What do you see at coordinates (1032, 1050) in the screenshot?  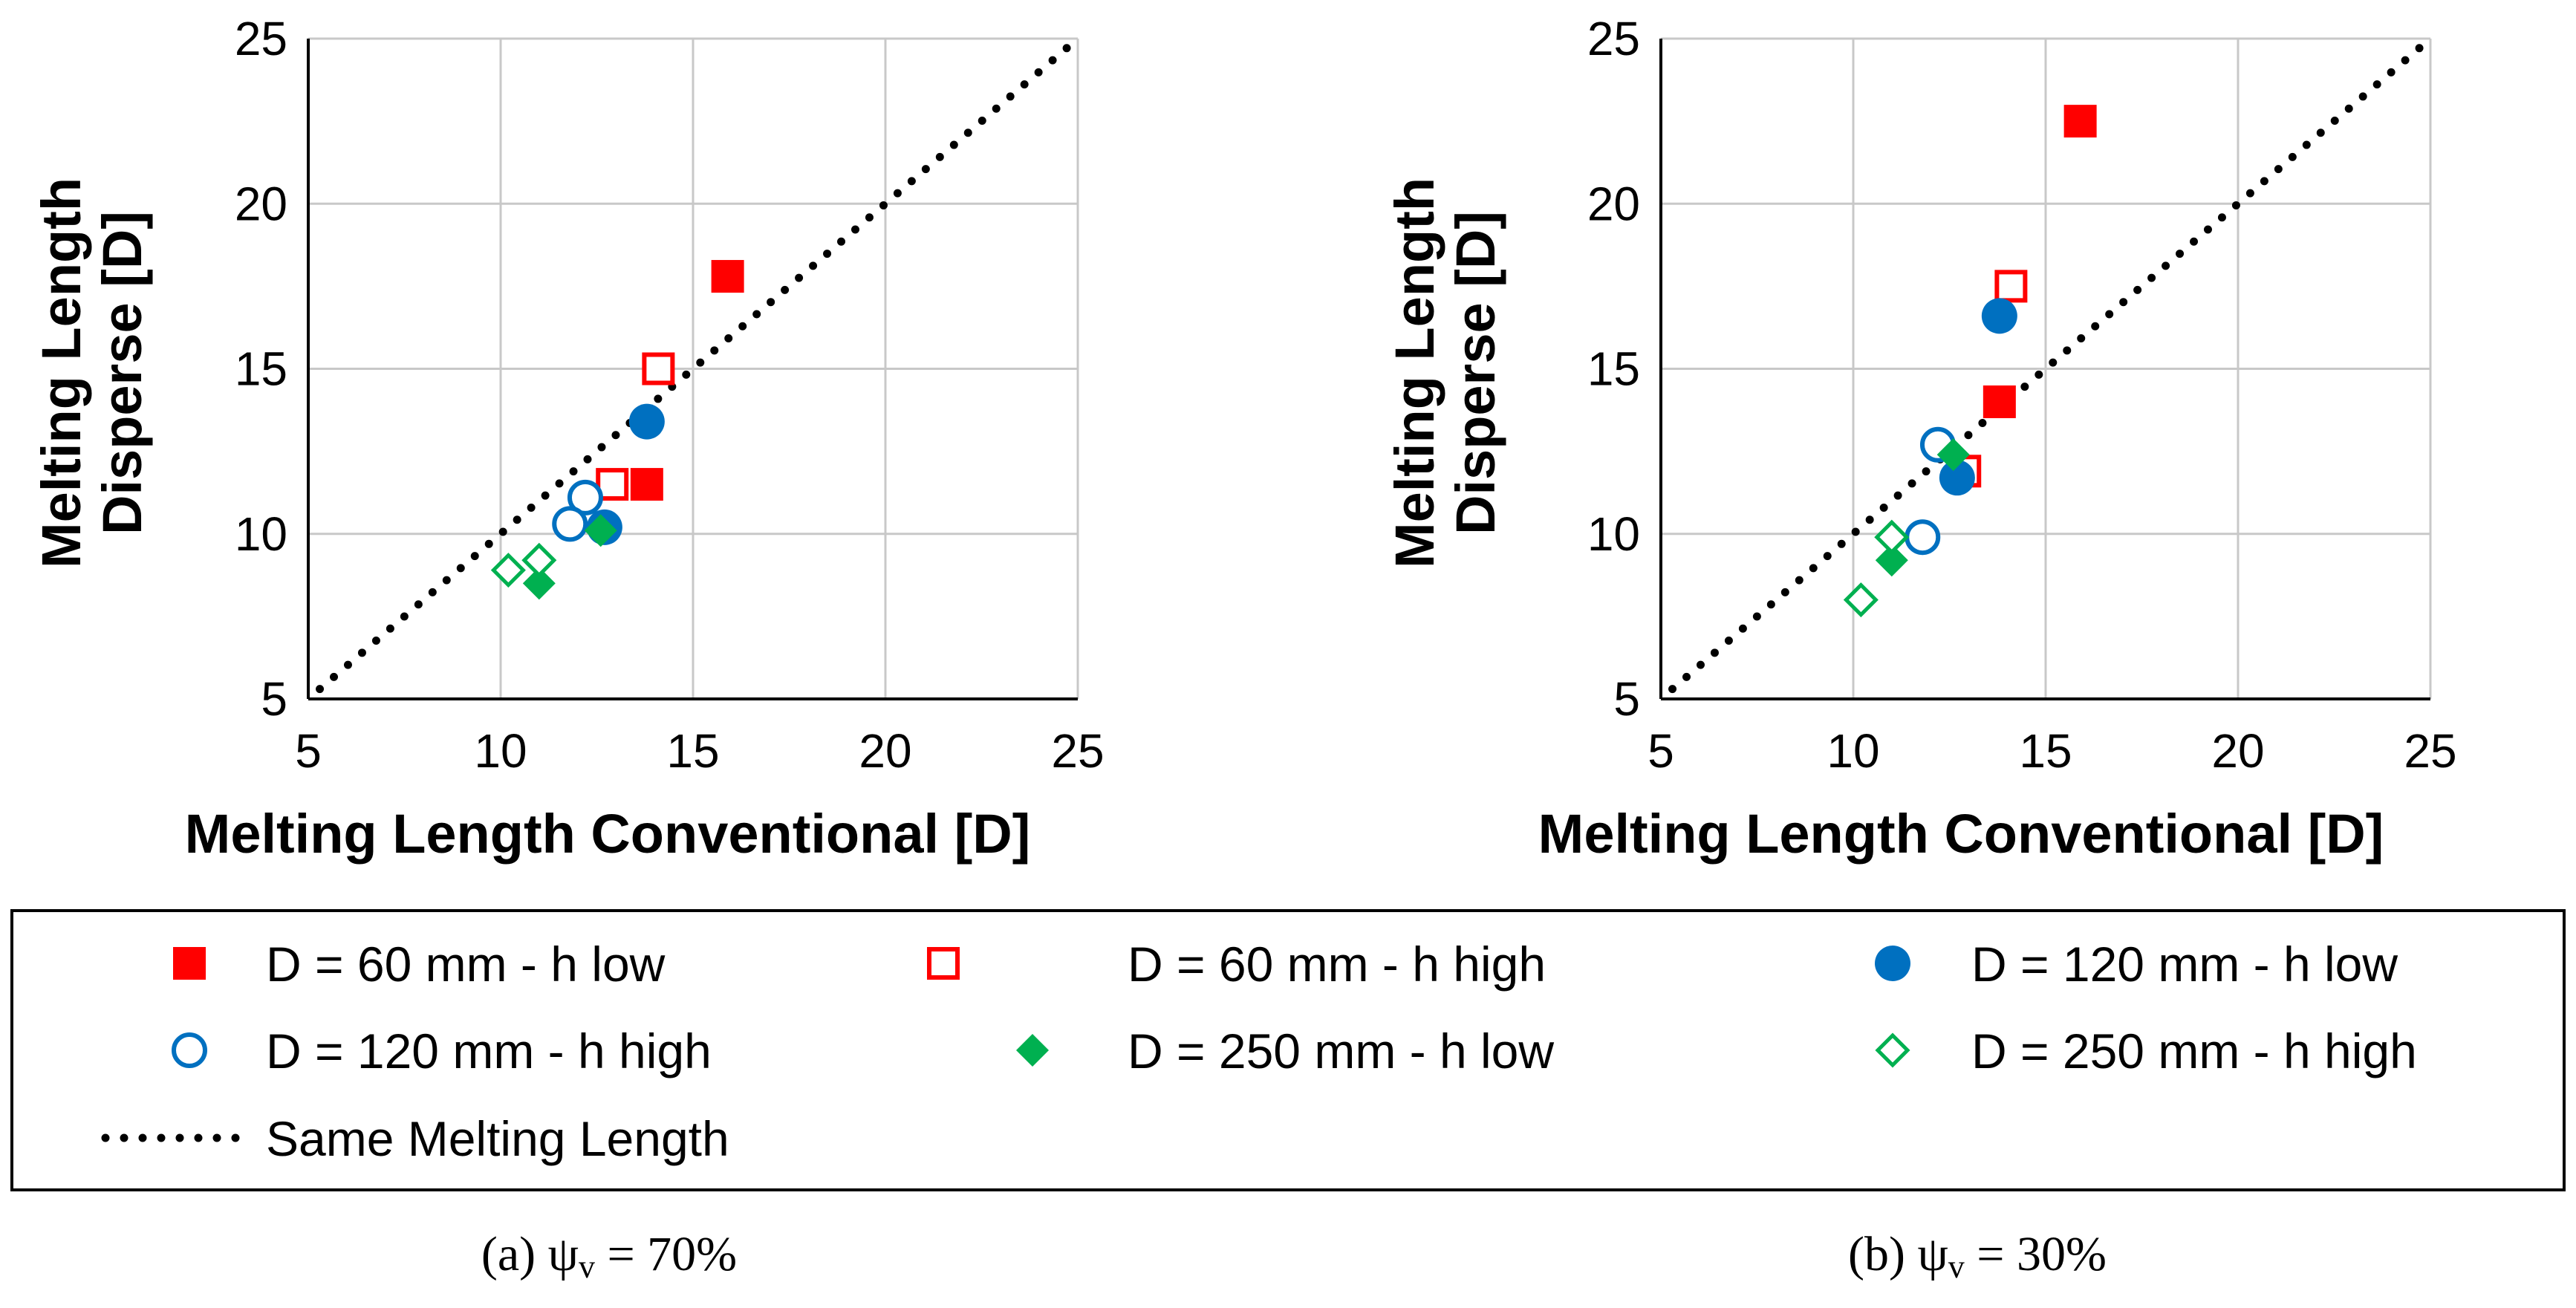 I see `legend-swatch-d250-low` at bounding box center [1032, 1050].